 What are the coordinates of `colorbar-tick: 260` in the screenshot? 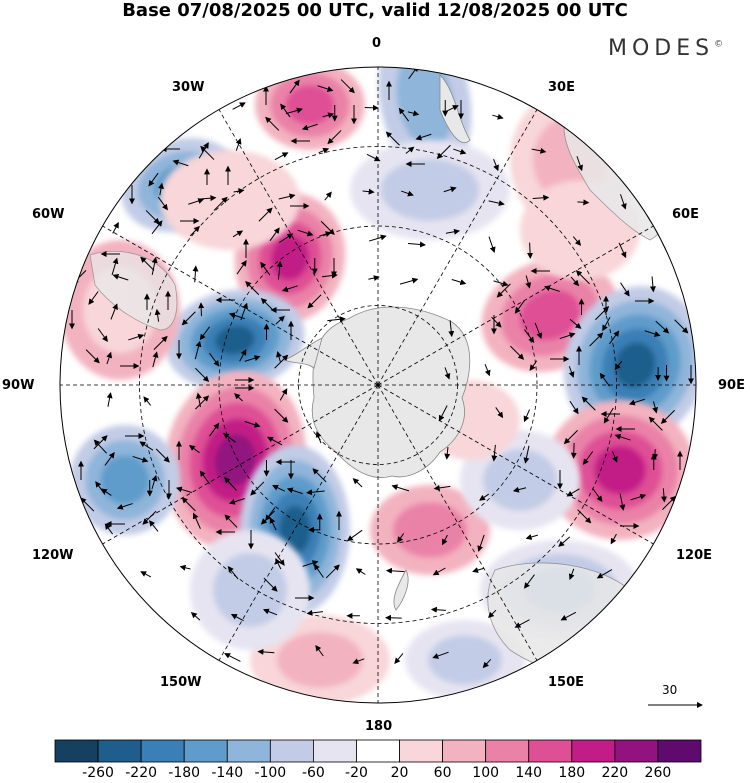 It's located at (658, 773).